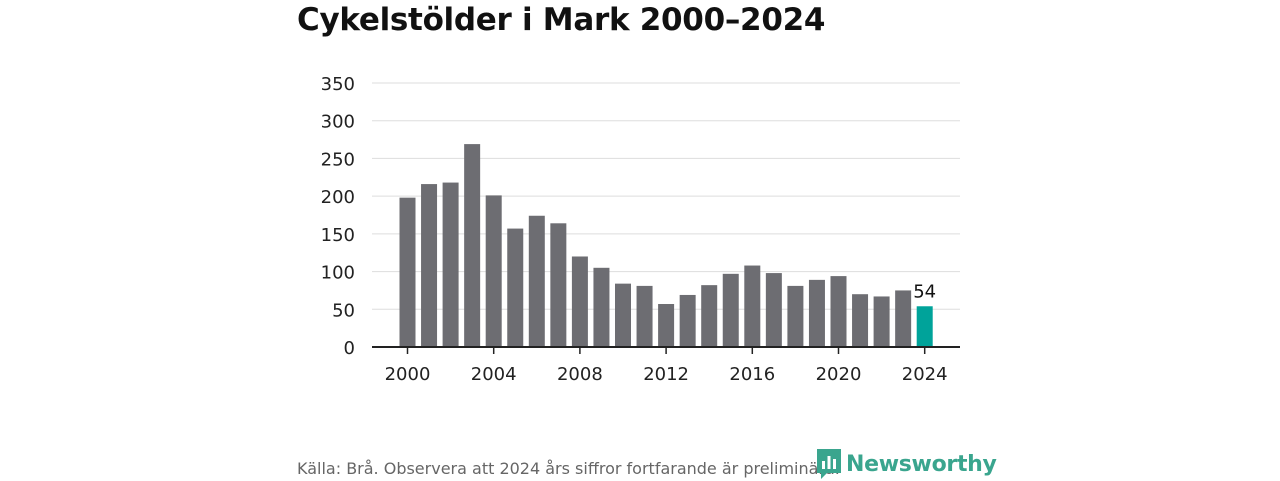  I want to click on bar-2001, so click(429, 265).